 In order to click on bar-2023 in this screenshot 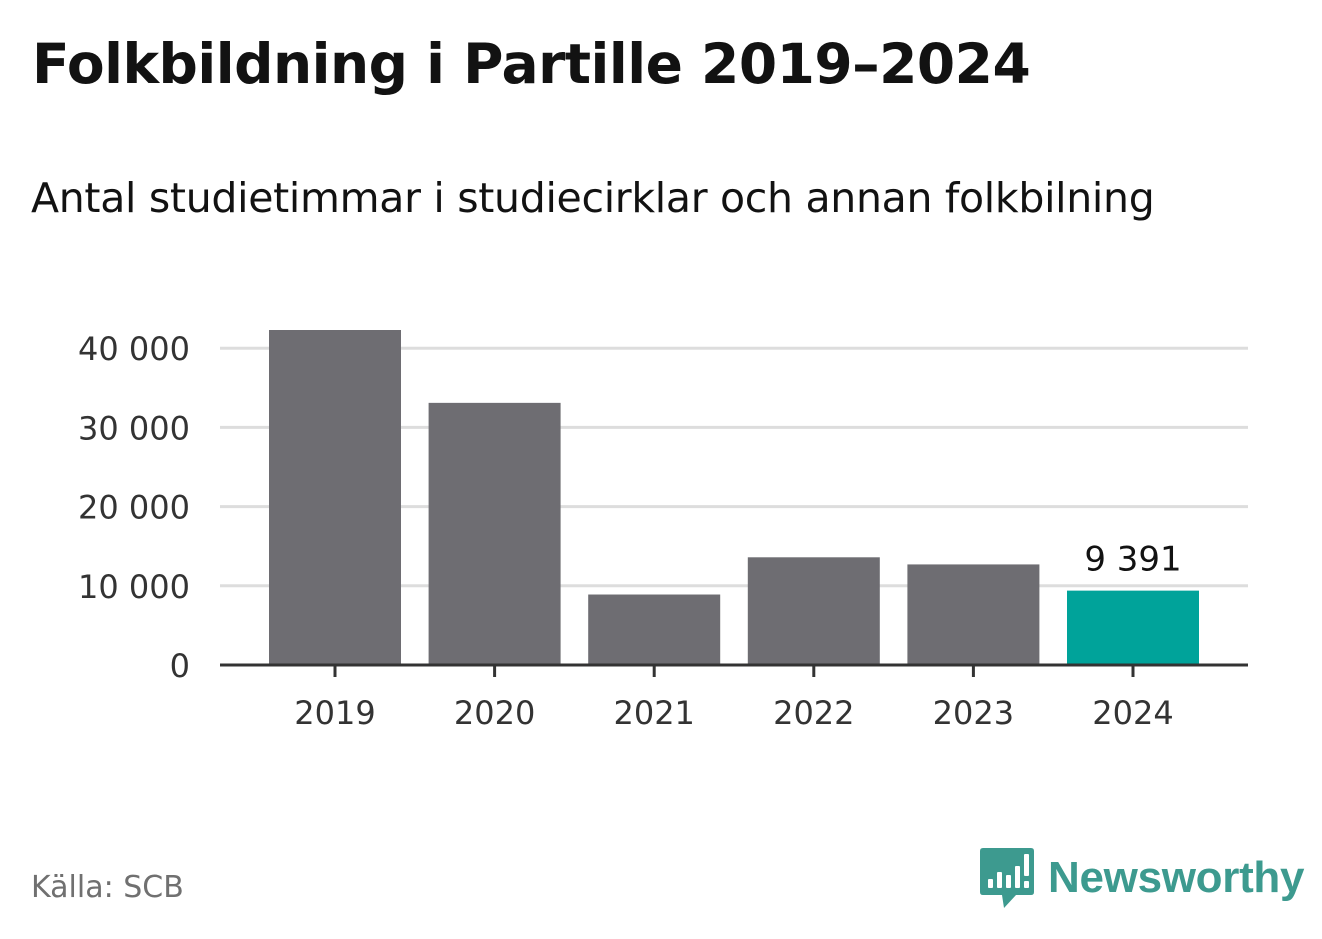, I will do `click(973, 614)`.